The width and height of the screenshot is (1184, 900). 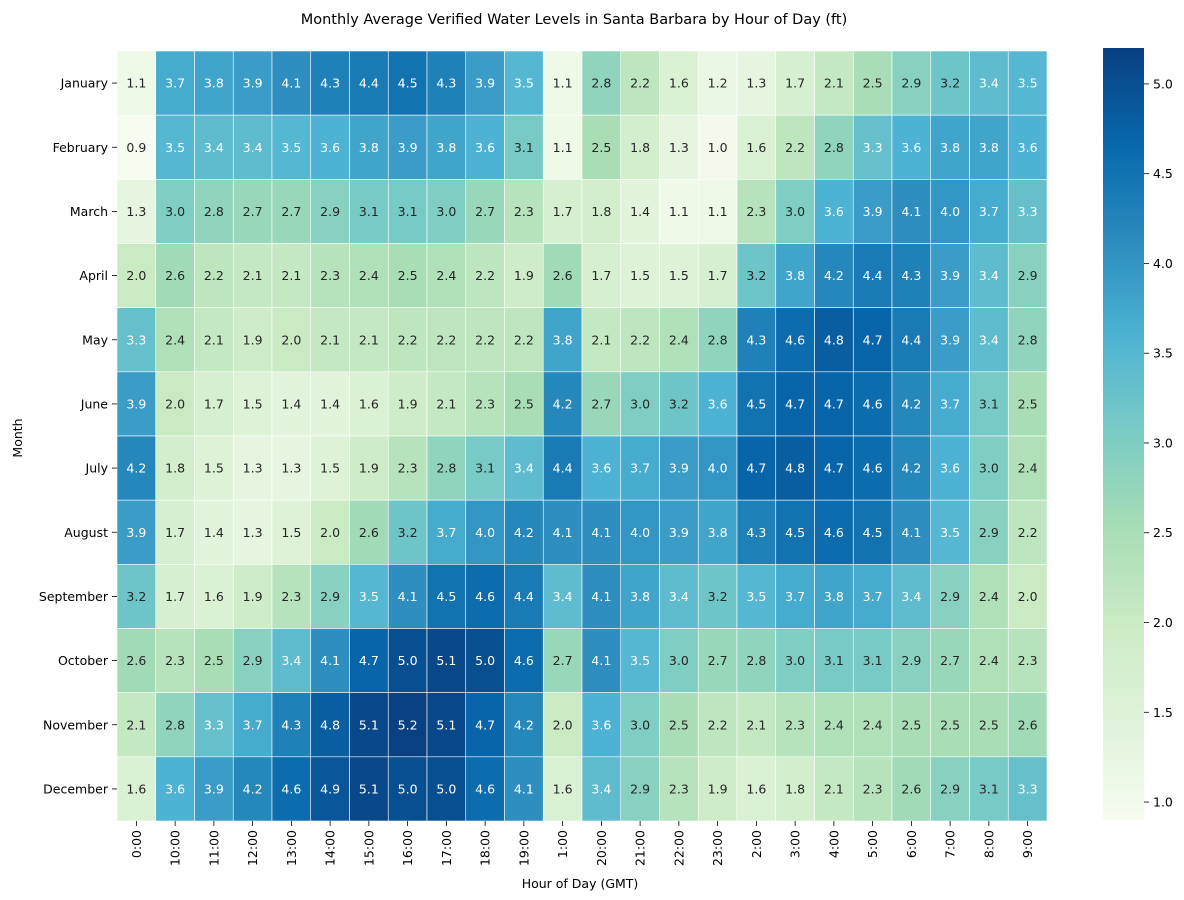 I want to click on y-tick-label: August, so click(x=86, y=532).